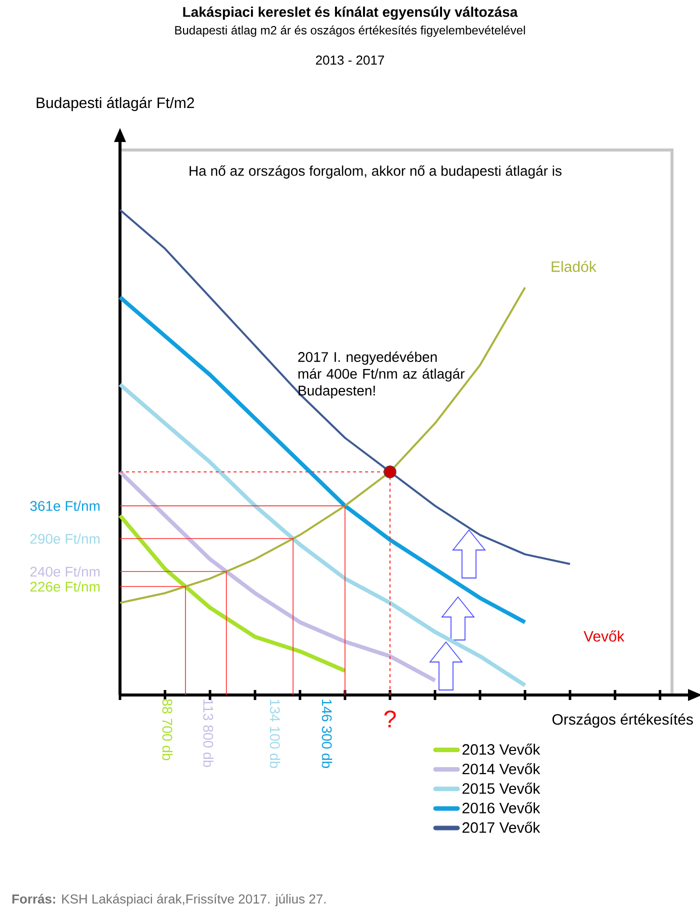 This screenshot has height=913, width=700. What do you see at coordinates (350, 31) in the screenshot?
I see `chart-subtitle: Budapesti átlag m2 ár és oszágos értékesítés figyelembevételével` at bounding box center [350, 31].